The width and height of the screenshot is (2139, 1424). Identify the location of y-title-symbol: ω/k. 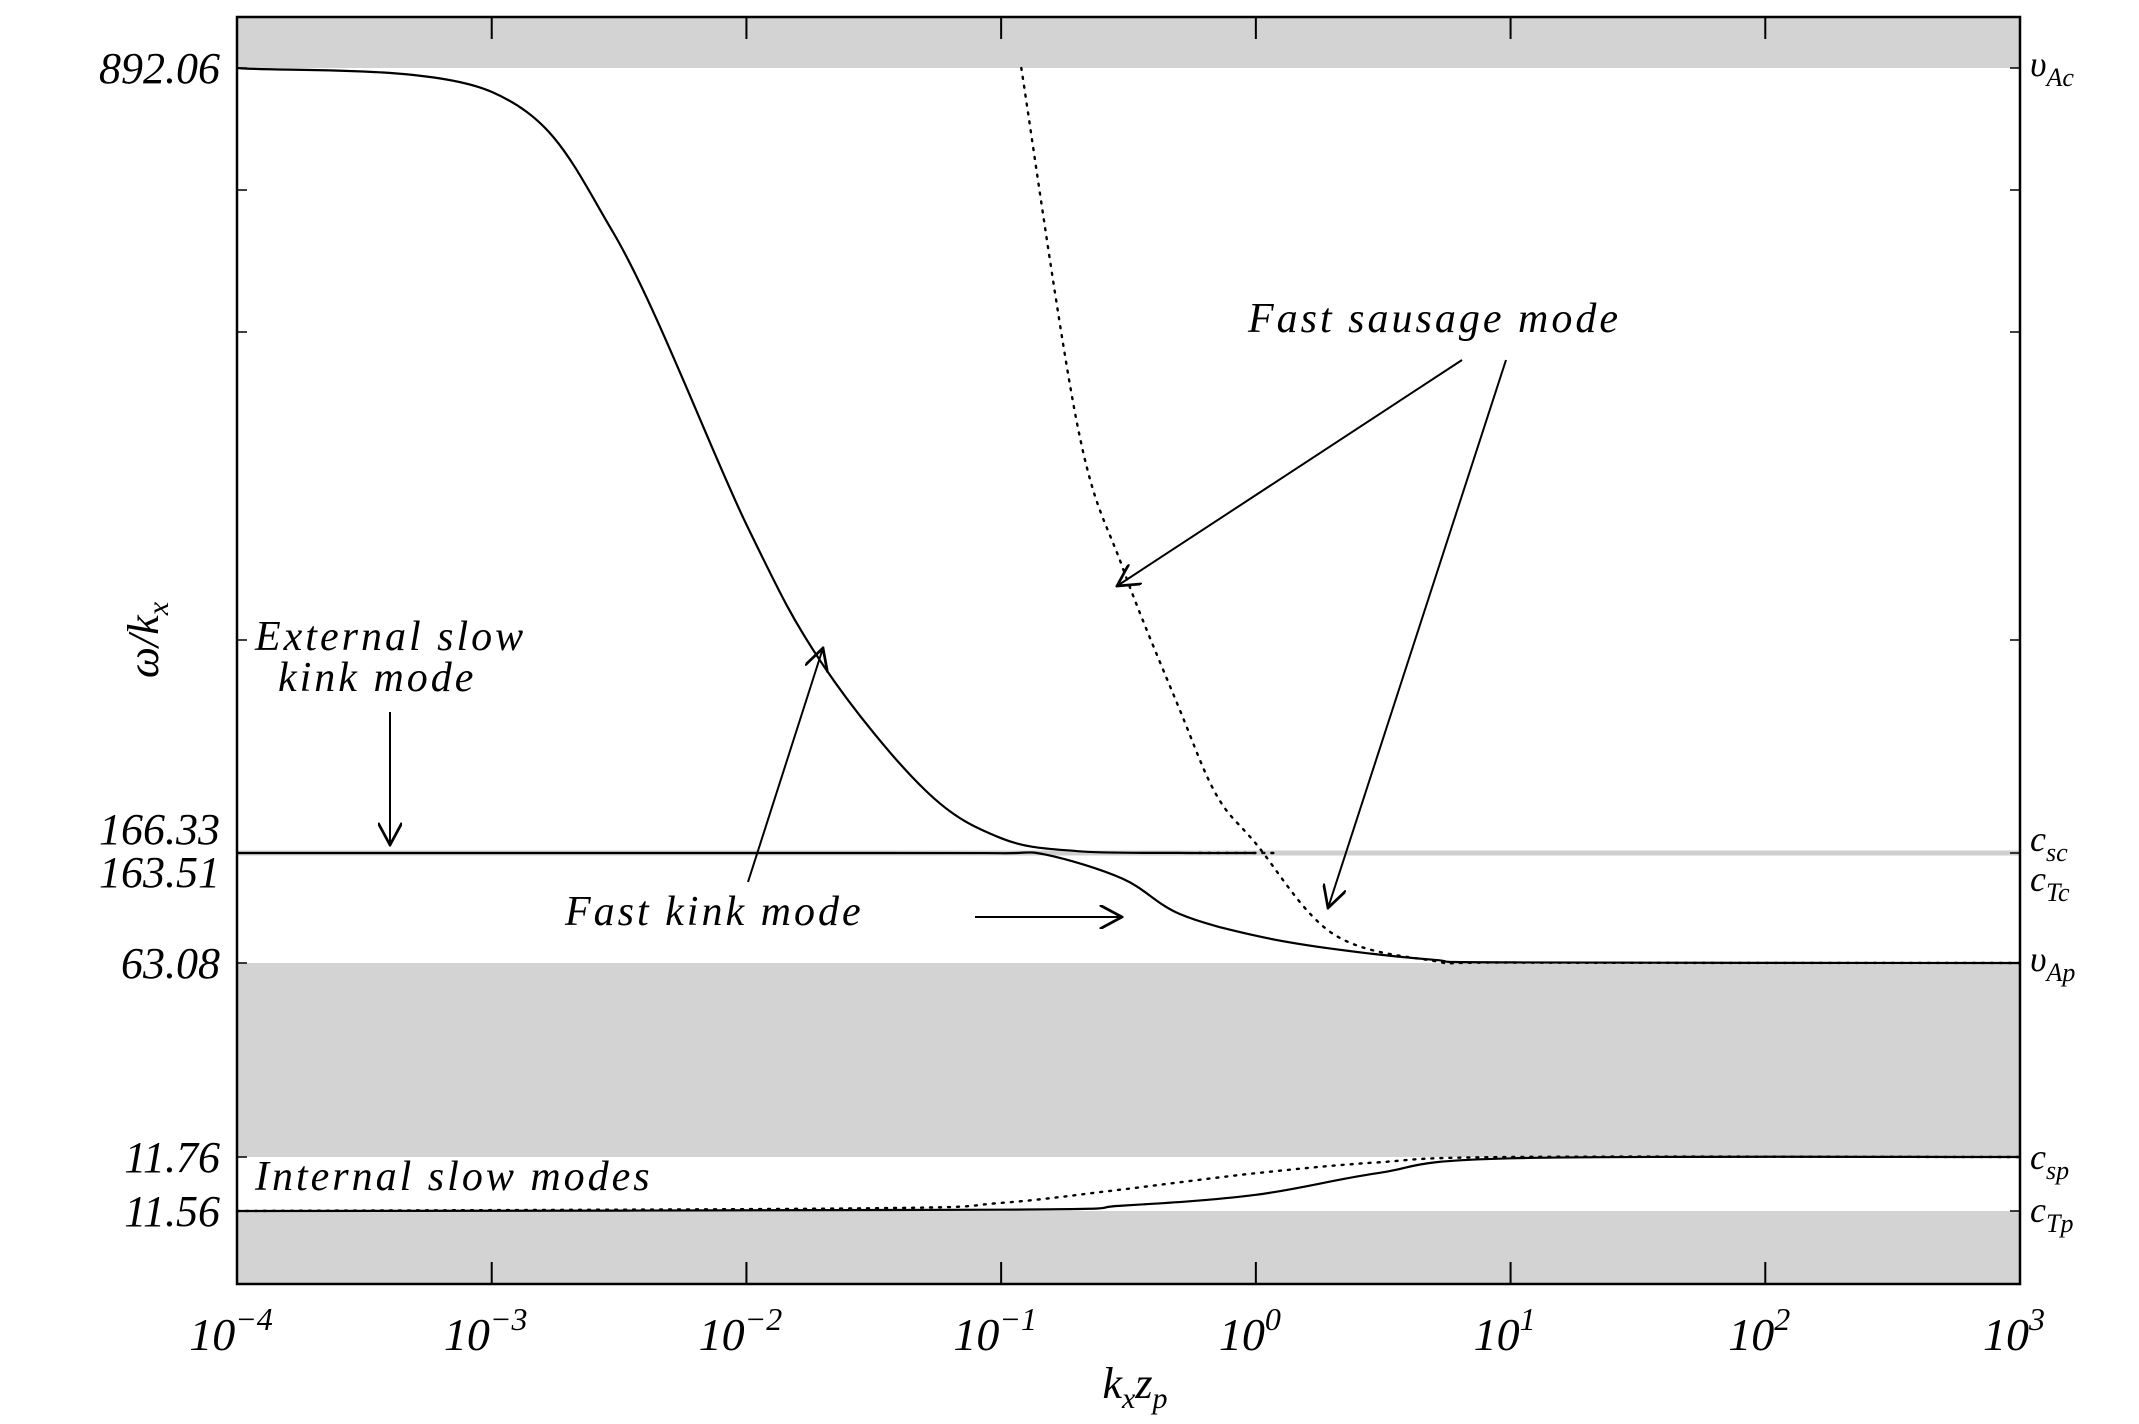
(143, 646).